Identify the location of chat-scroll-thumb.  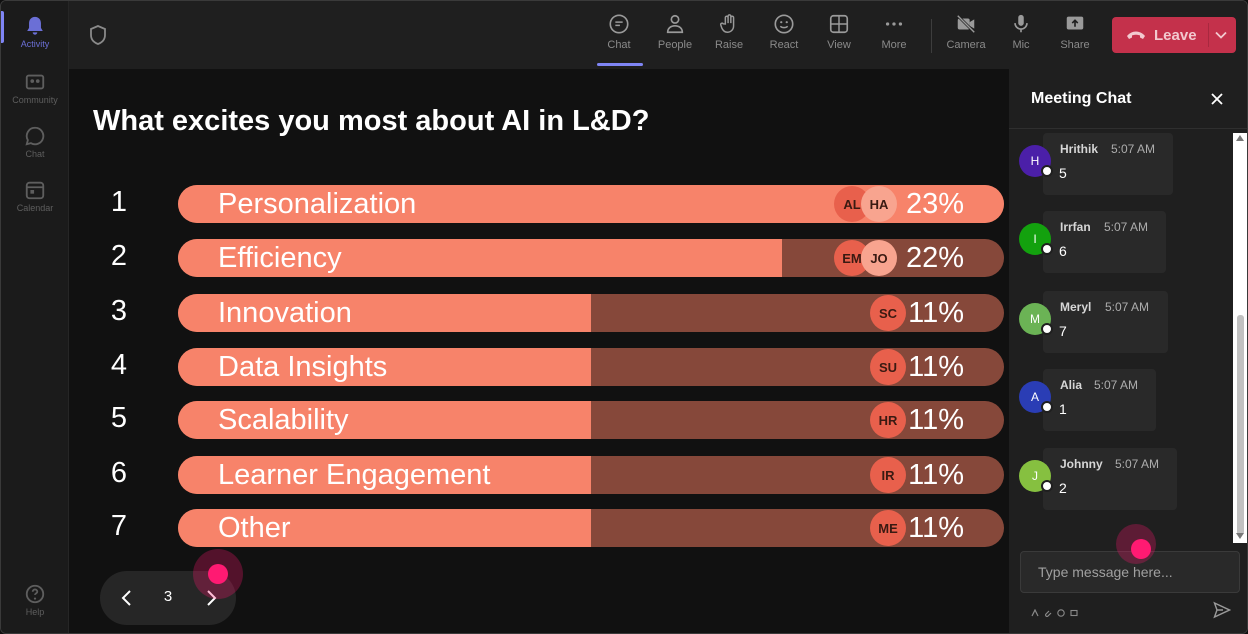
(1240, 425).